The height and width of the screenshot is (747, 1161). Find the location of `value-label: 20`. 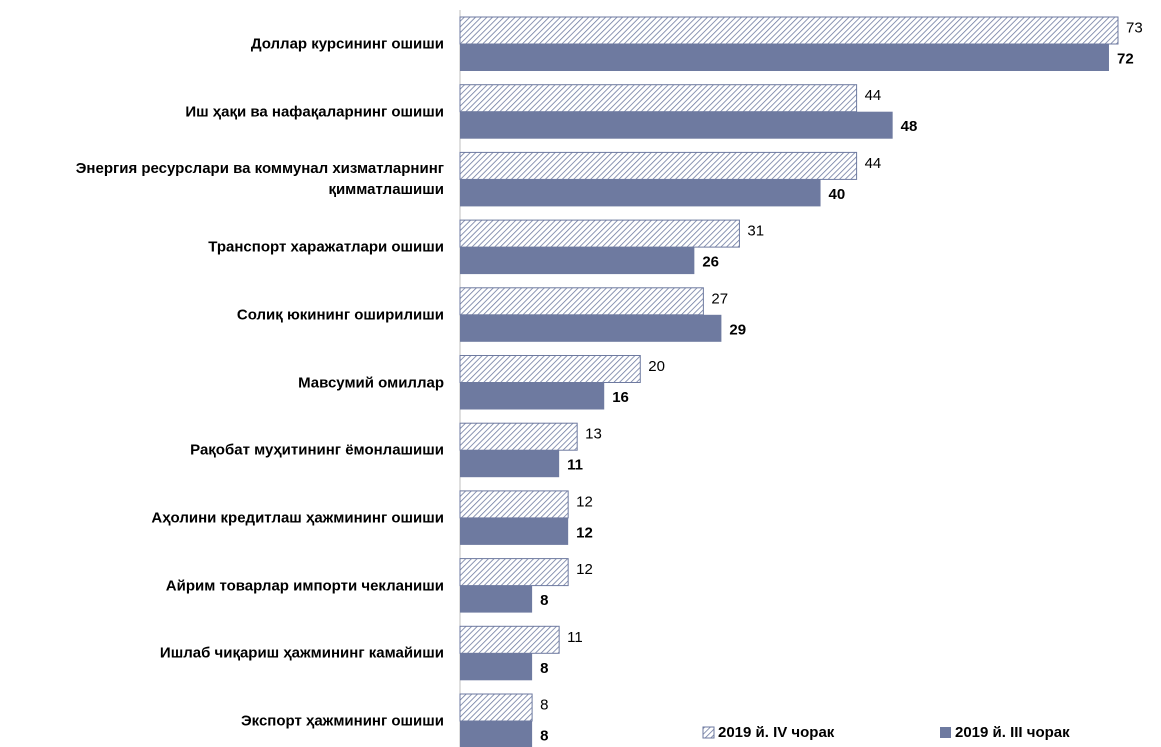

value-label: 20 is located at coordinates (656, 366).